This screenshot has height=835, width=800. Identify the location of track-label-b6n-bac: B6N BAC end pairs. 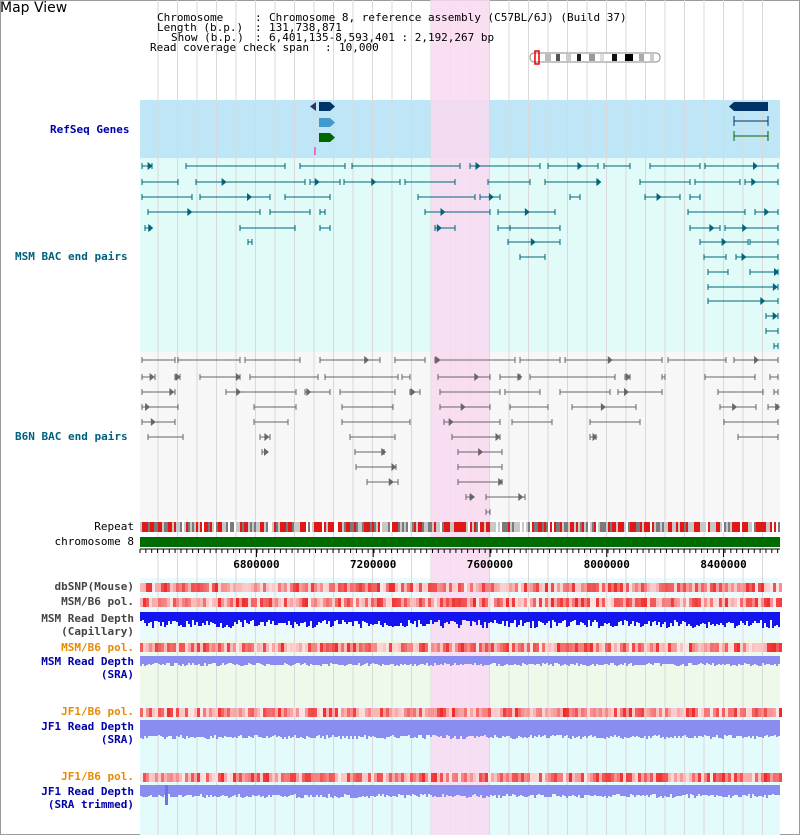
(71, 436).